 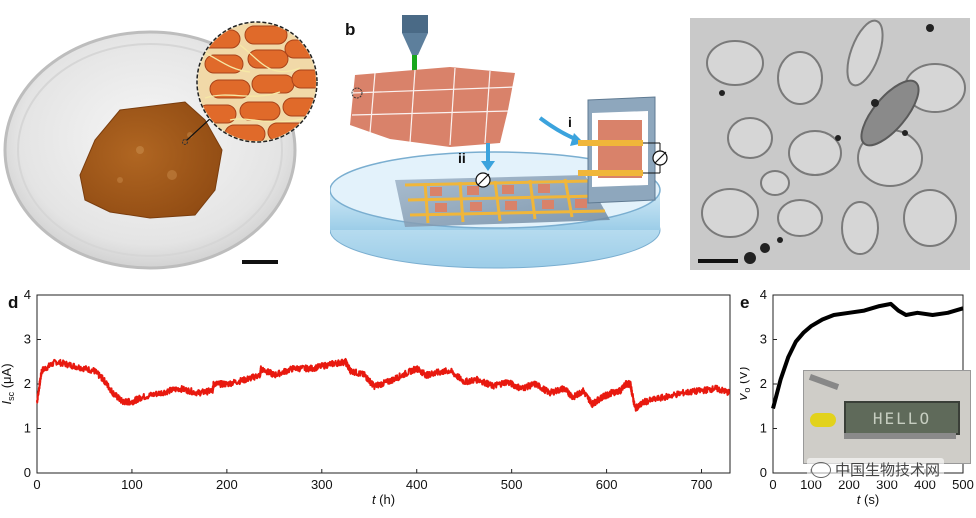 What do you see at coordinates (13, 302) in the screenshot?
I see `panel-letter-d: d` at bounding box center [13, 302].